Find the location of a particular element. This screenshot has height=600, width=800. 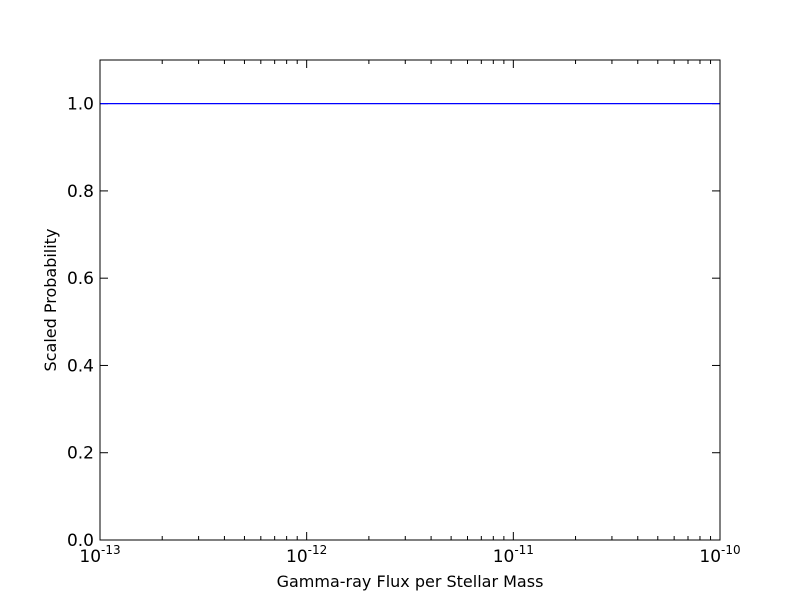

y-axis-label: Scaled Probability is located at coordinates (50, 300).